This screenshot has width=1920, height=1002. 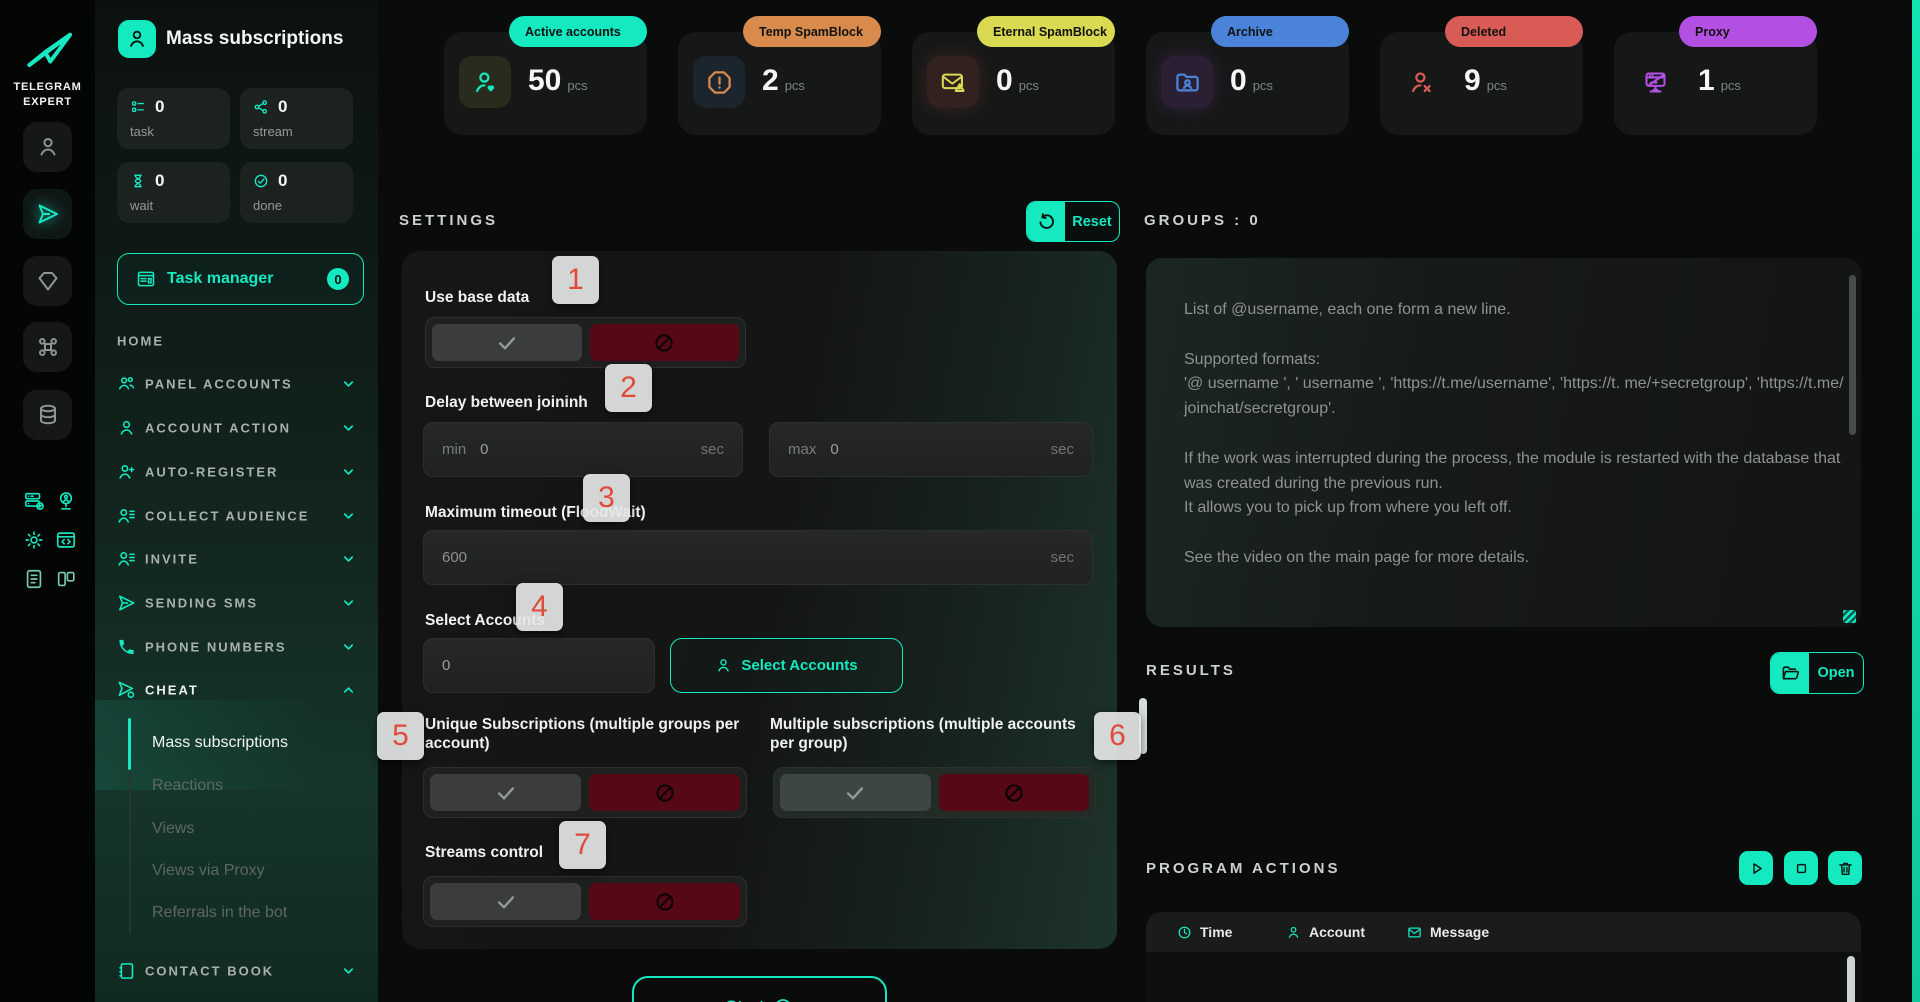 I want to click on open-results-button: Open, so click(x=1817, y=673).